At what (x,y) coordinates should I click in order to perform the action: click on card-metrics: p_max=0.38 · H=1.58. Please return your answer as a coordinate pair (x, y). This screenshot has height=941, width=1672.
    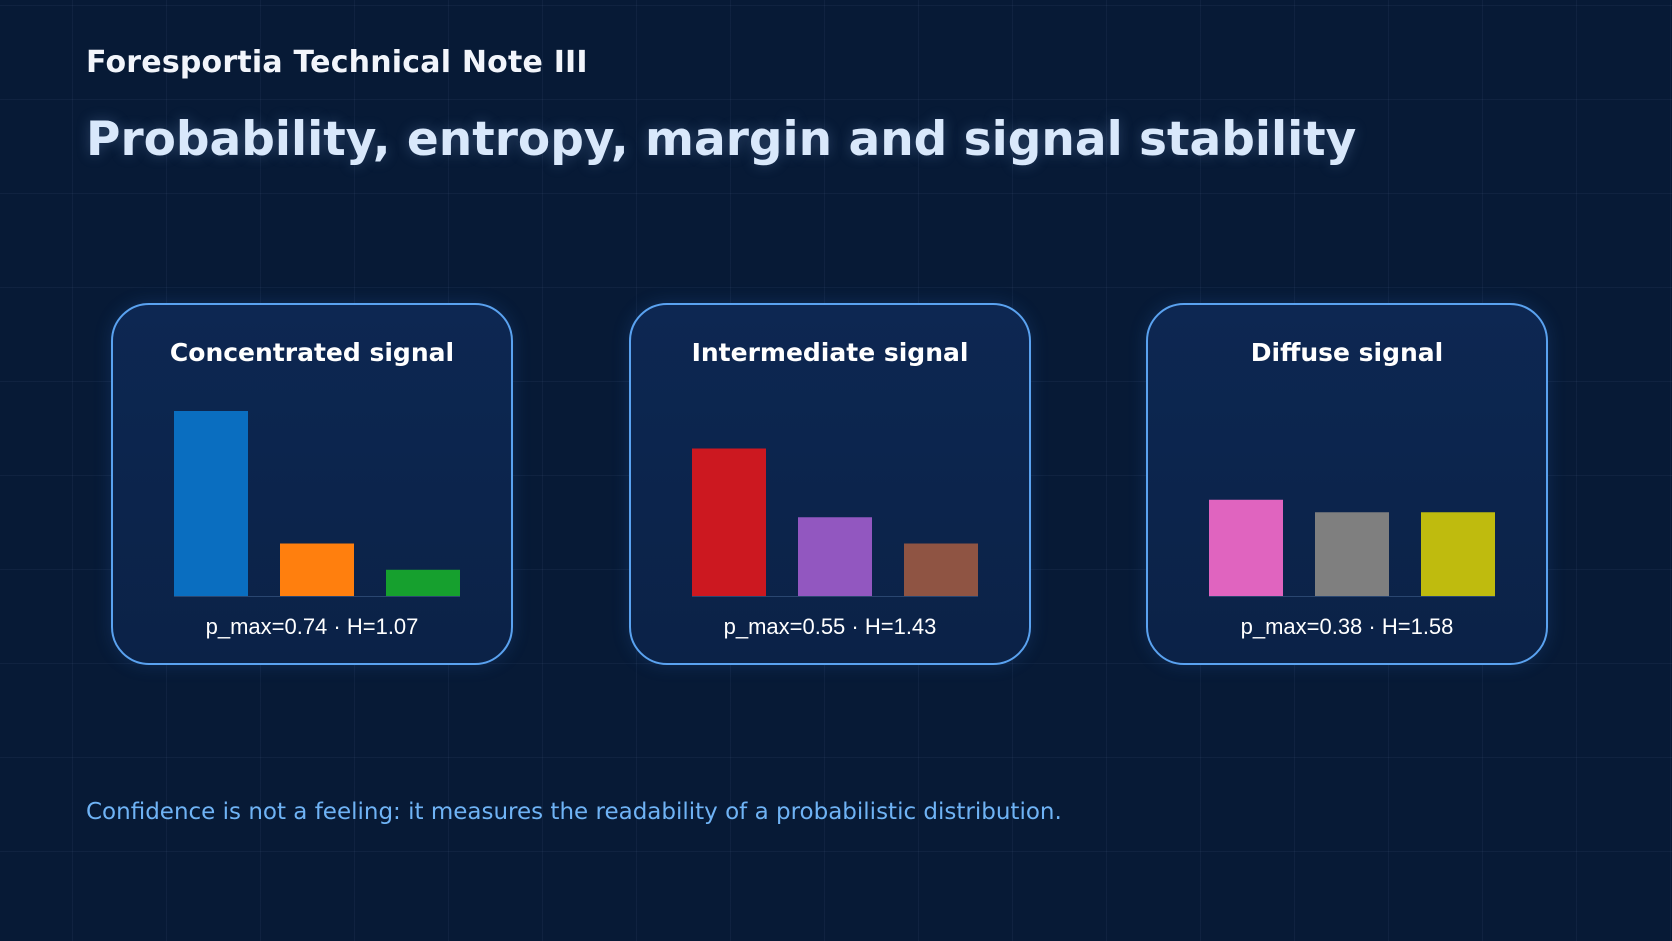
    Looking at the image, I should click on (1347, 626).